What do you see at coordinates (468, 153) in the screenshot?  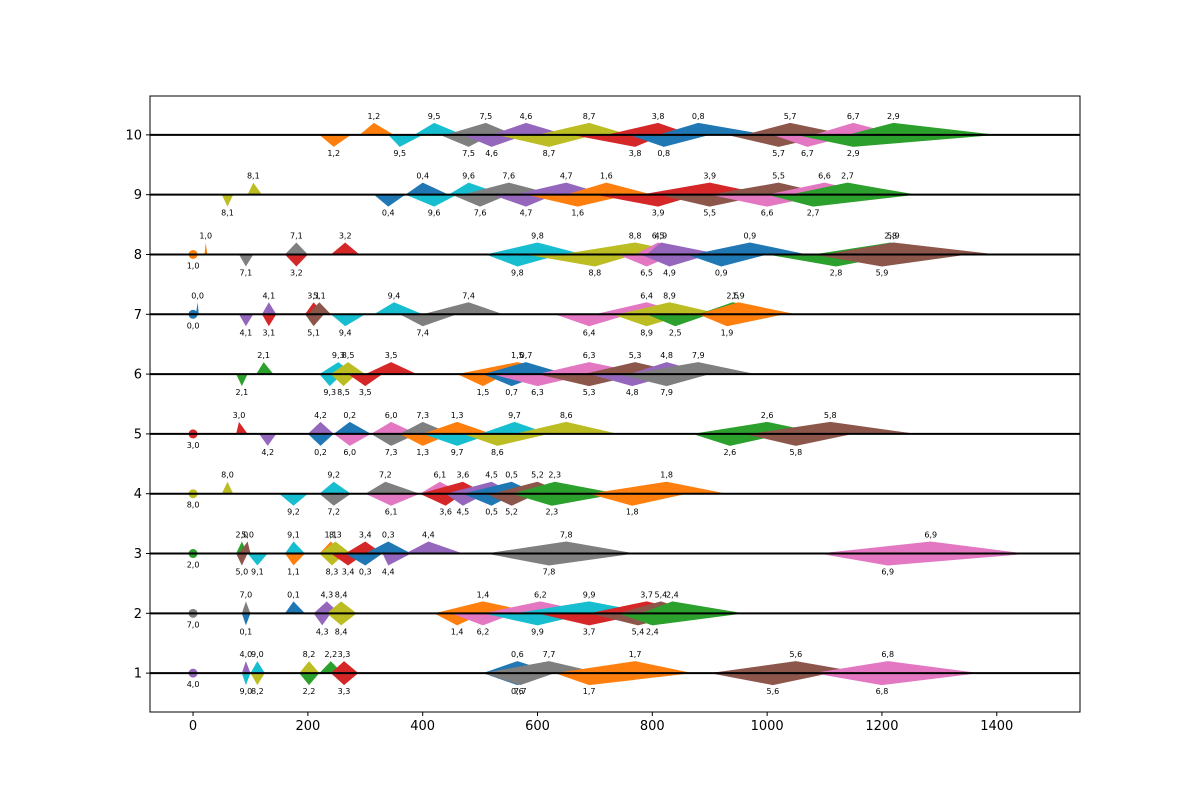 I see `mark-label: 7,5` at bounding box center [468, 153].